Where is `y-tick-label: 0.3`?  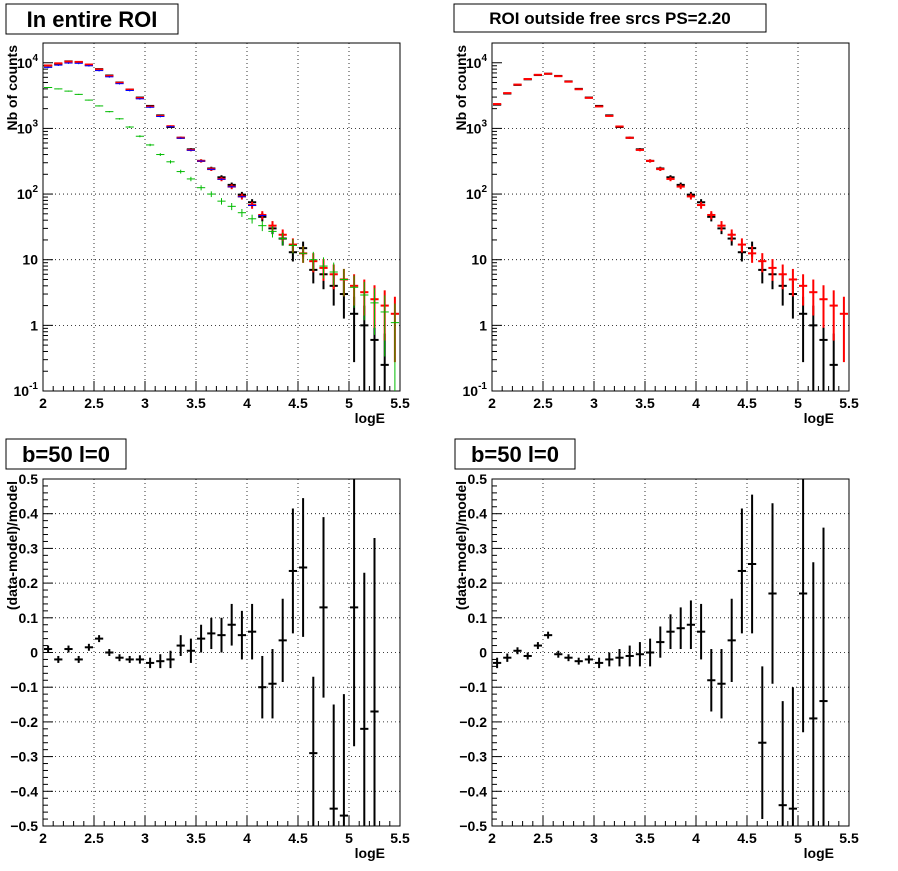 y-tick-label: 0.3 is located at coordinates (29, 548).